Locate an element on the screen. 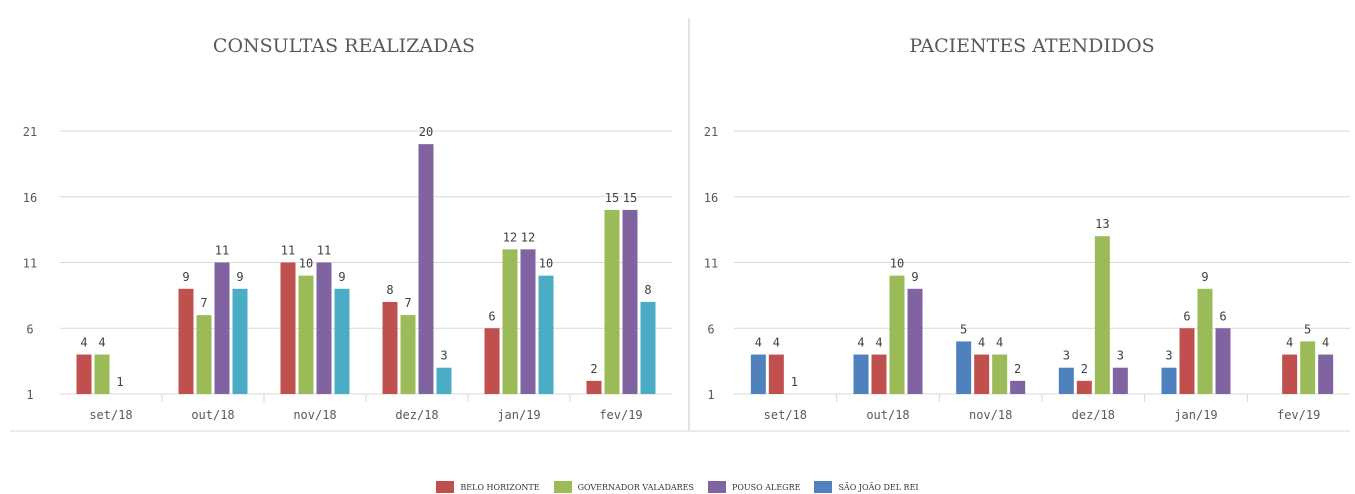 The image size is (1355, 494). bar-value-label: 20 is located at coordinates (426, 132).